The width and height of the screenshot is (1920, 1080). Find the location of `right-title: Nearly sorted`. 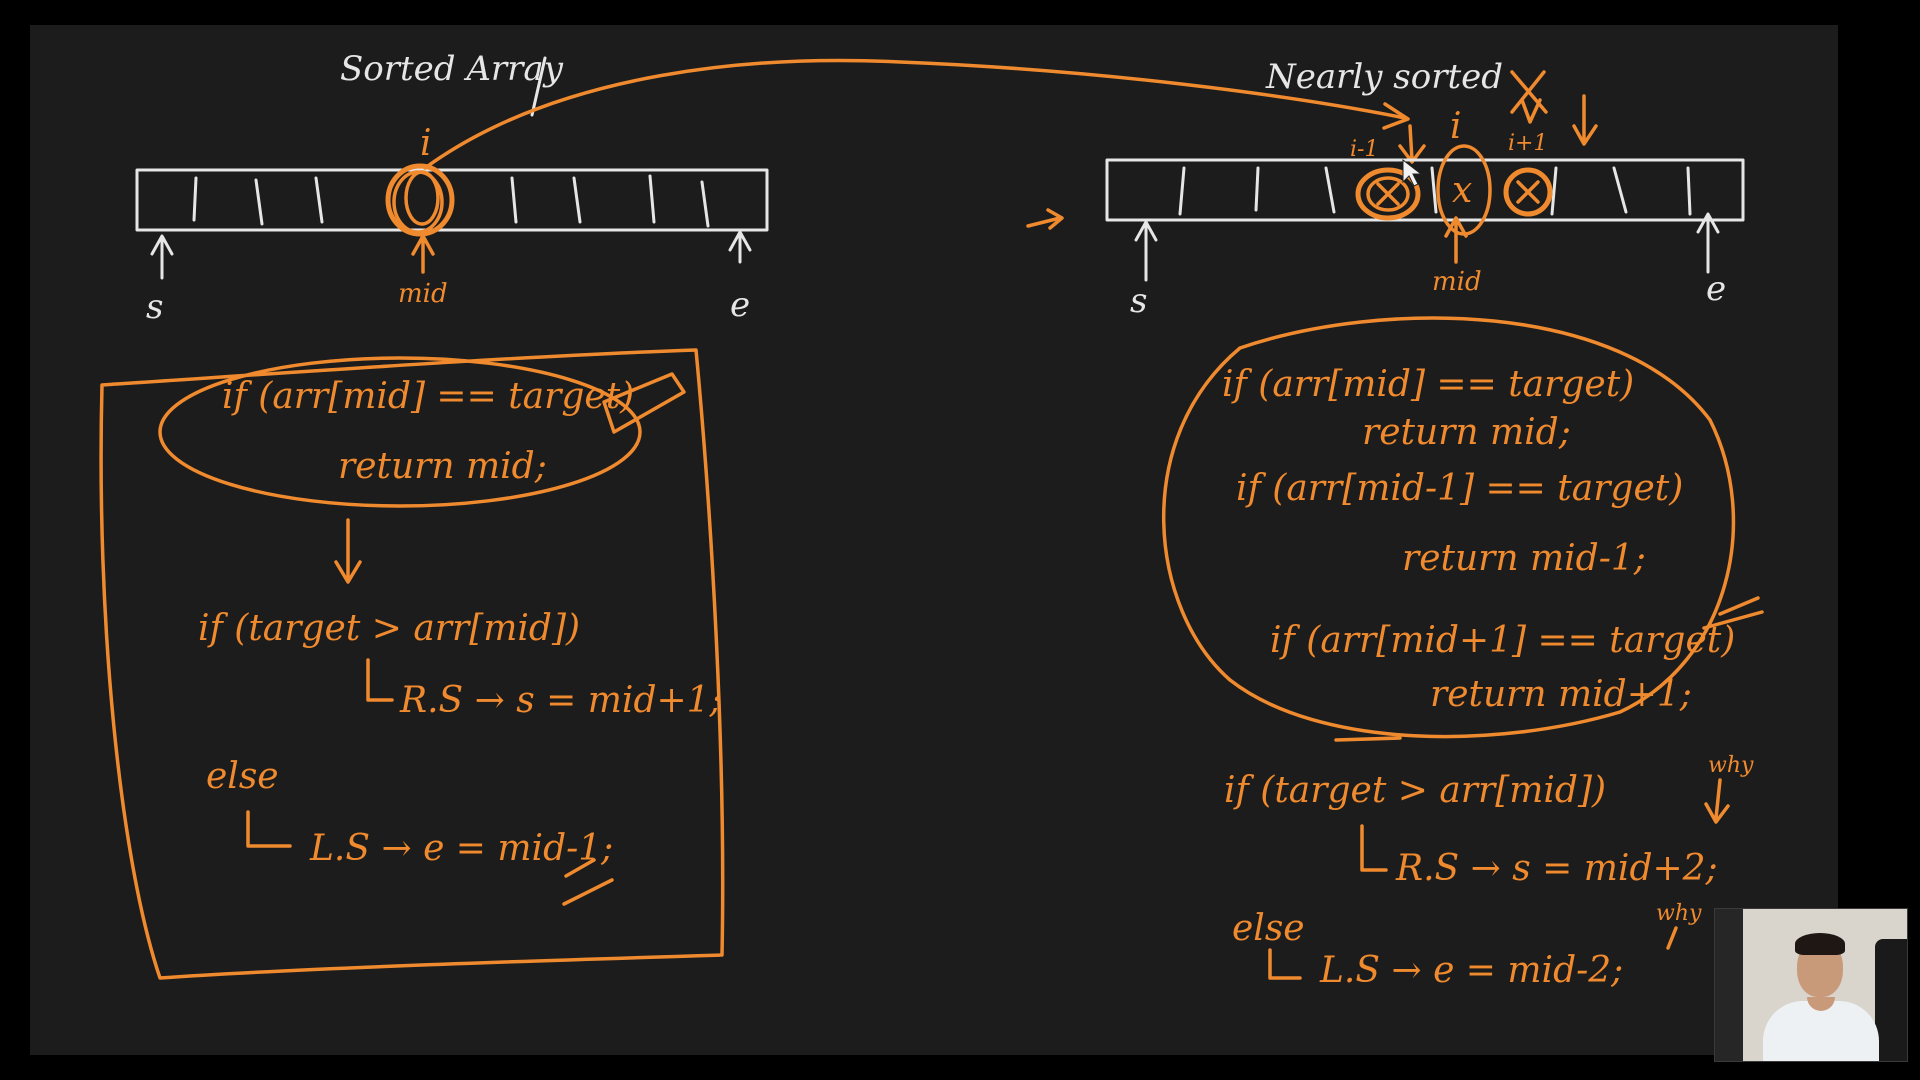

right-title: Nearly sorted is located at coordinates (1384, 77).